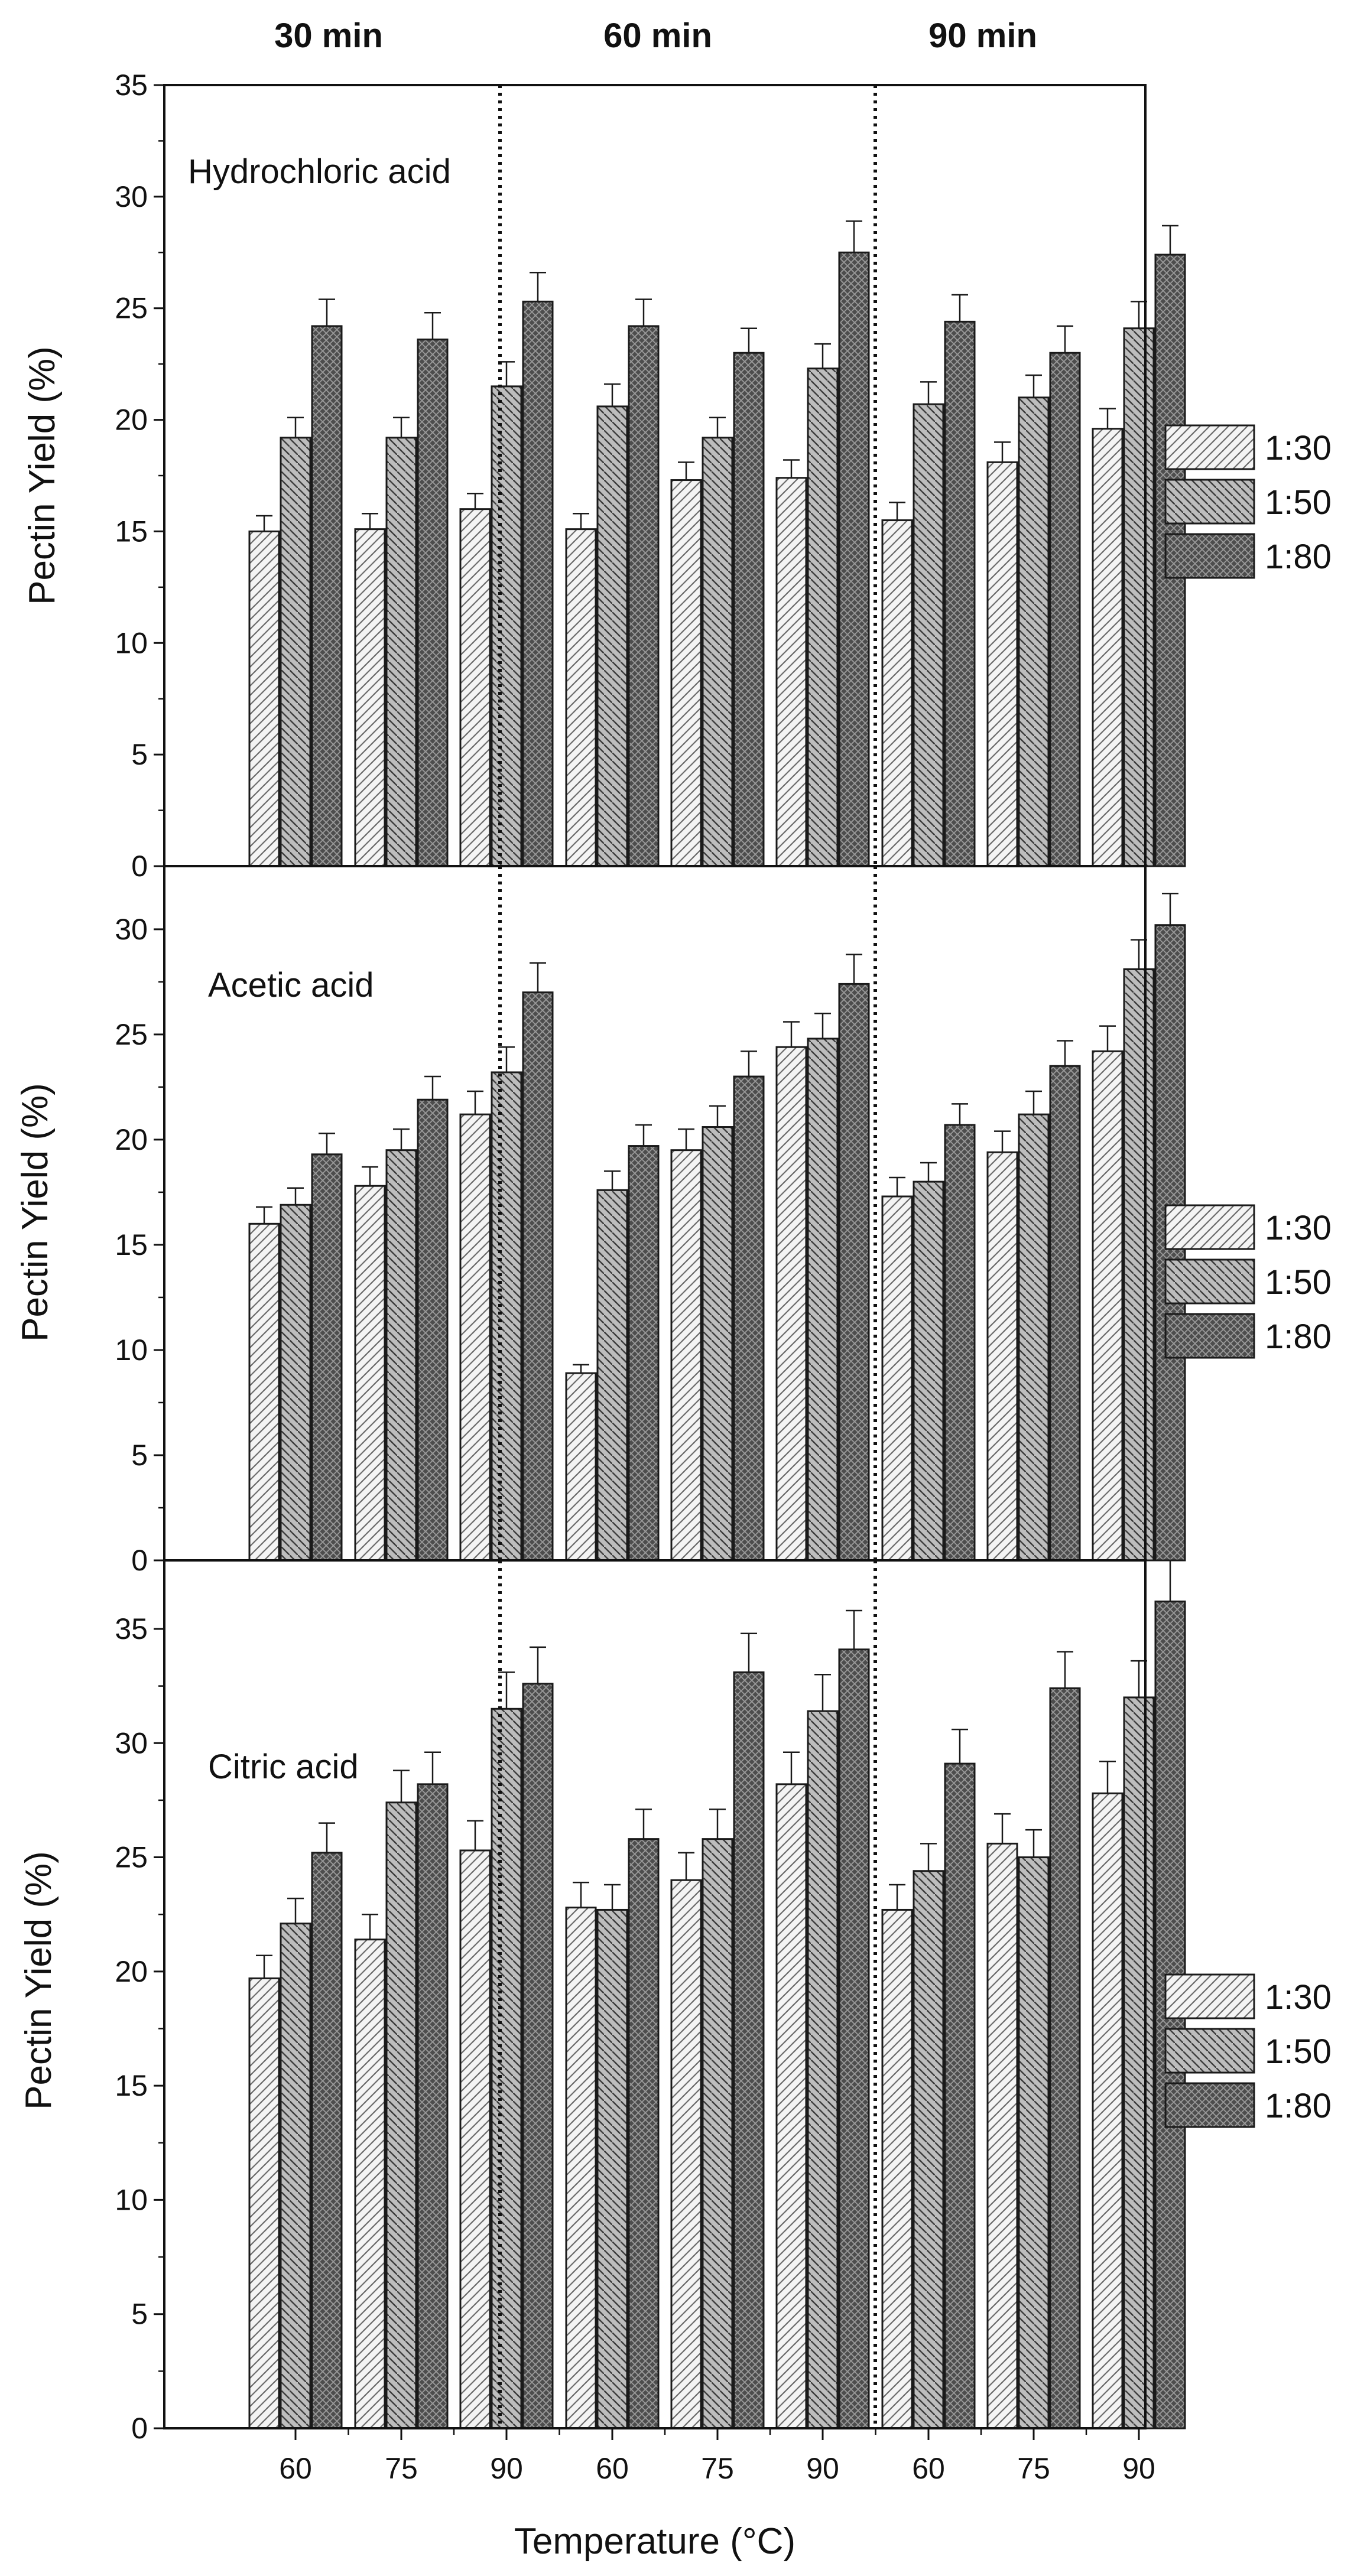 Image resolution: width=1367 pixels, height=2576 pixels. I want to click on panel-3-y-tick-label-6: 25, so click(131, 1858).